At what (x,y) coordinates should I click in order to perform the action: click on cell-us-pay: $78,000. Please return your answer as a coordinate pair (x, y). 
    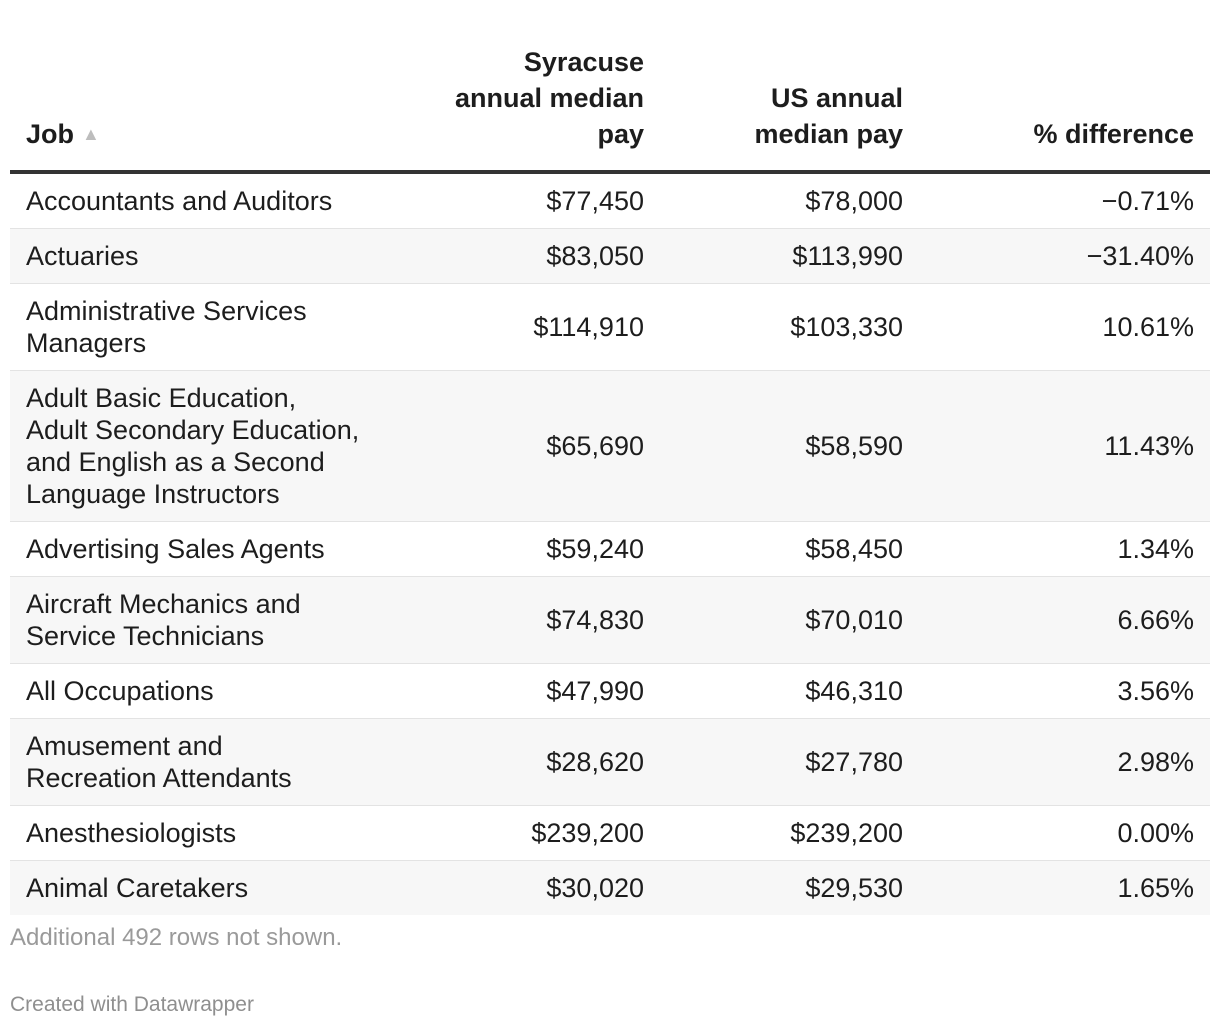
    Looking at the image, I should click on (789, 200).